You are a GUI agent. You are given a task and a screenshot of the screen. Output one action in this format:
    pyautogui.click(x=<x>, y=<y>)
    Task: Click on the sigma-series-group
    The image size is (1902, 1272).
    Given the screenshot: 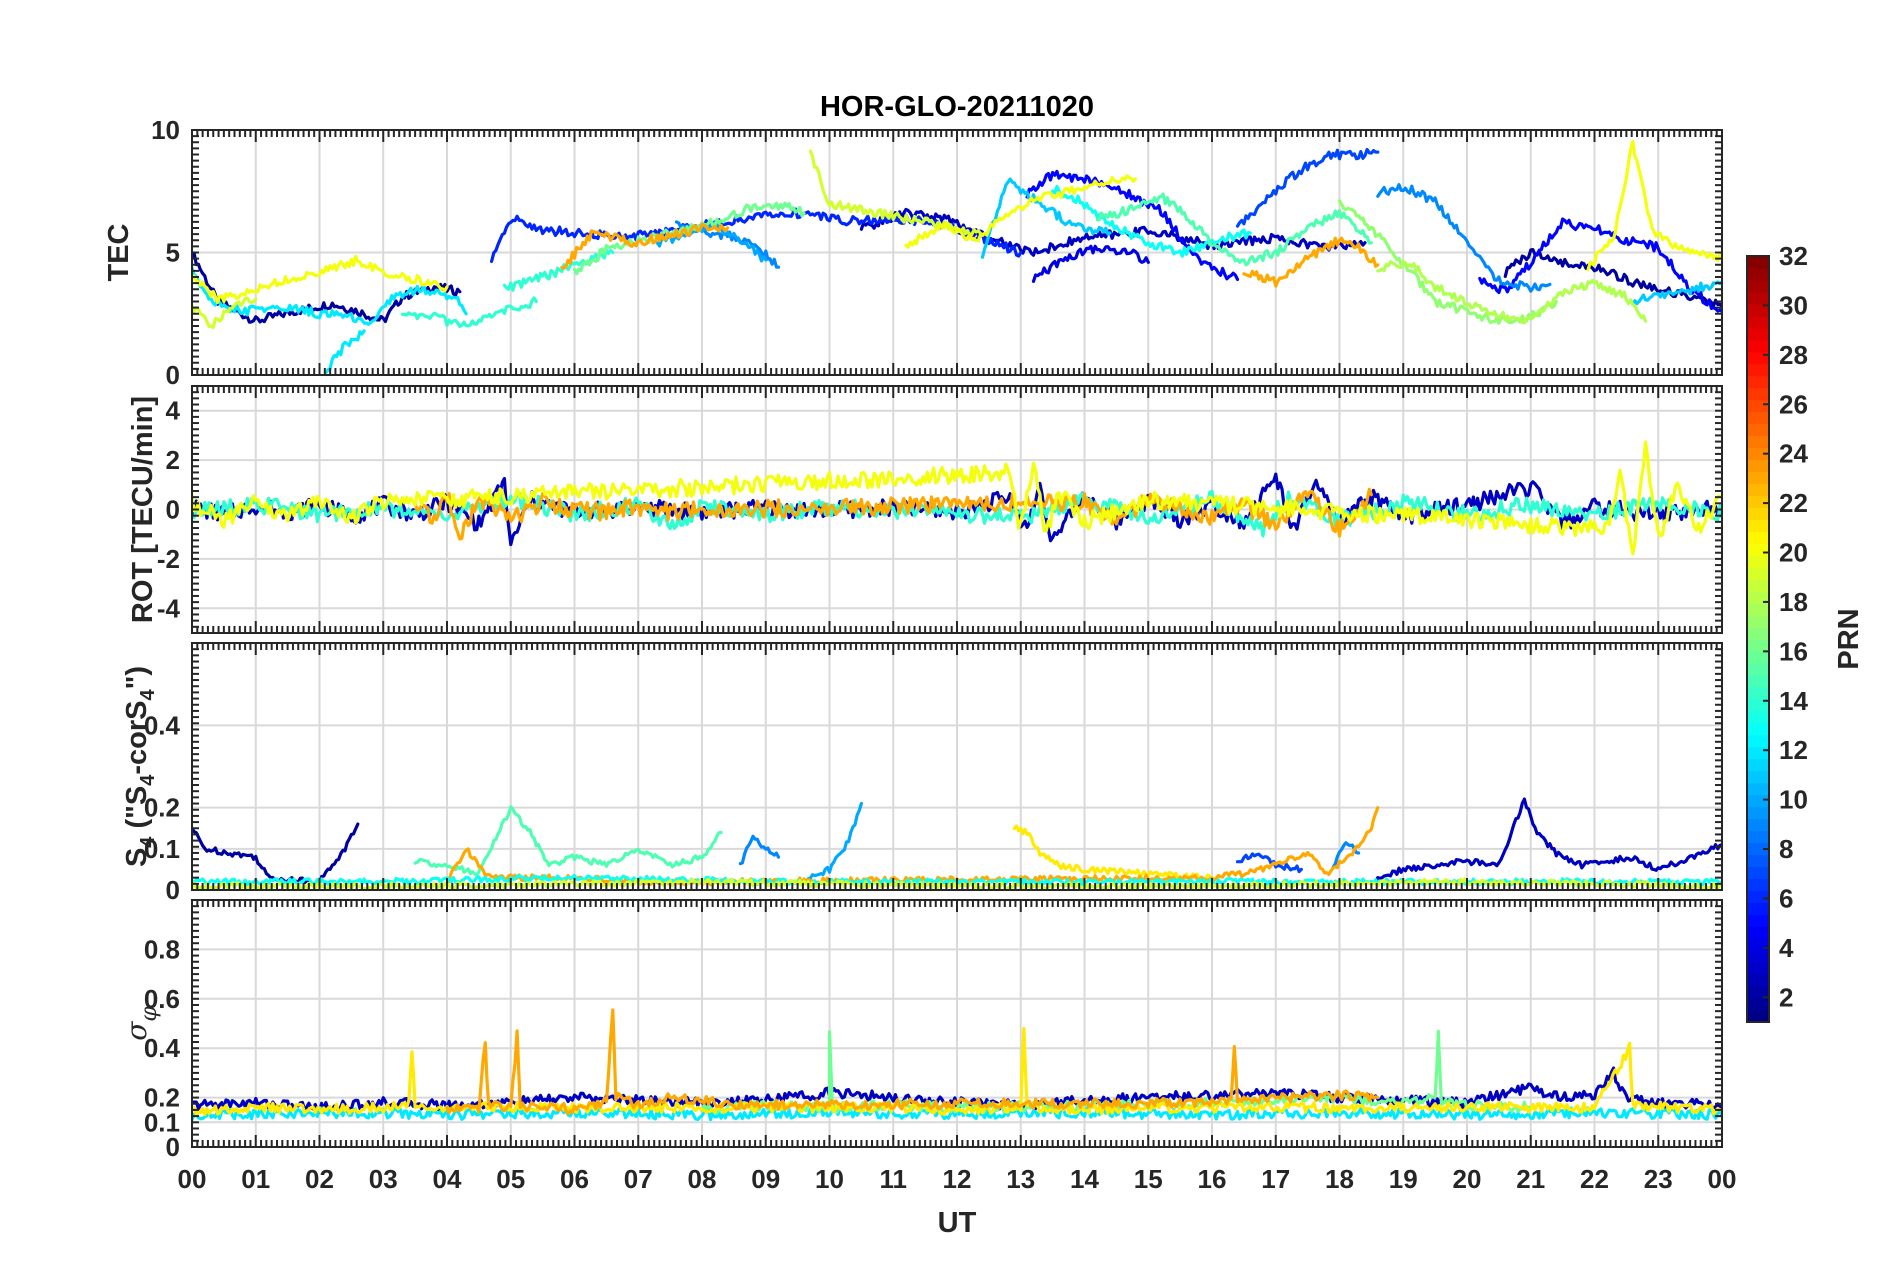 What is the action you would take?
    pyautogui.click(x=957, y=1065)
    